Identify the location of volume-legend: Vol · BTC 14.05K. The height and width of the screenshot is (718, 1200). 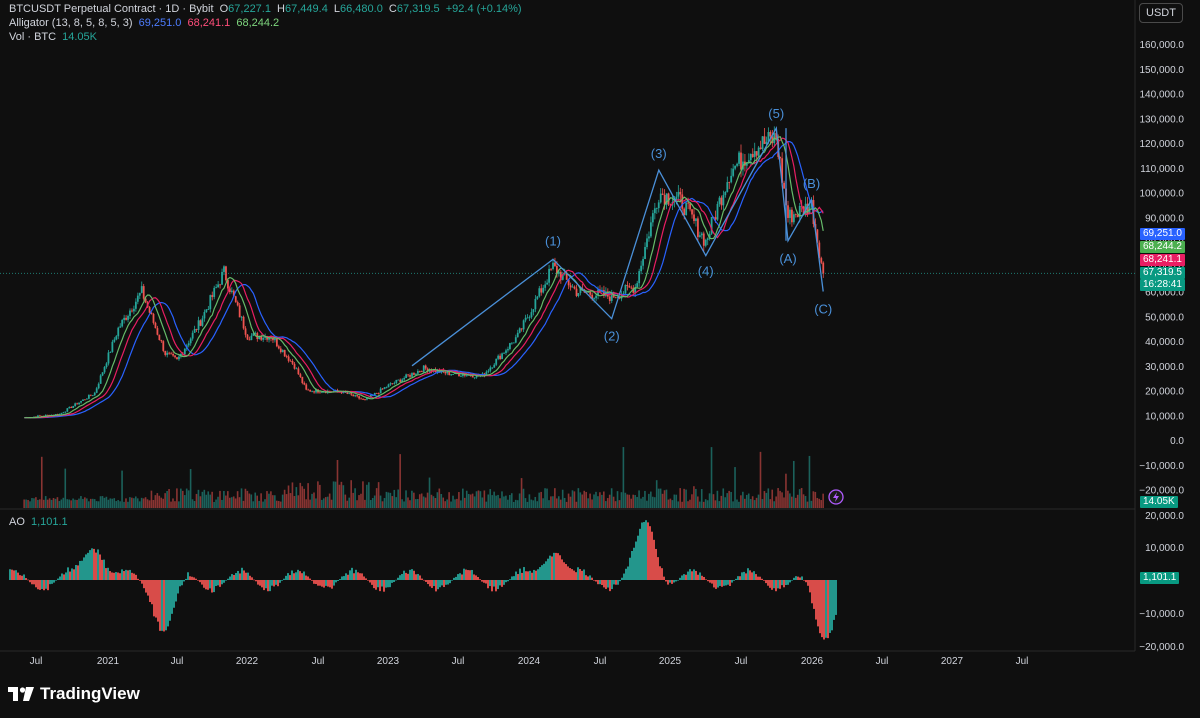
(54, 37).